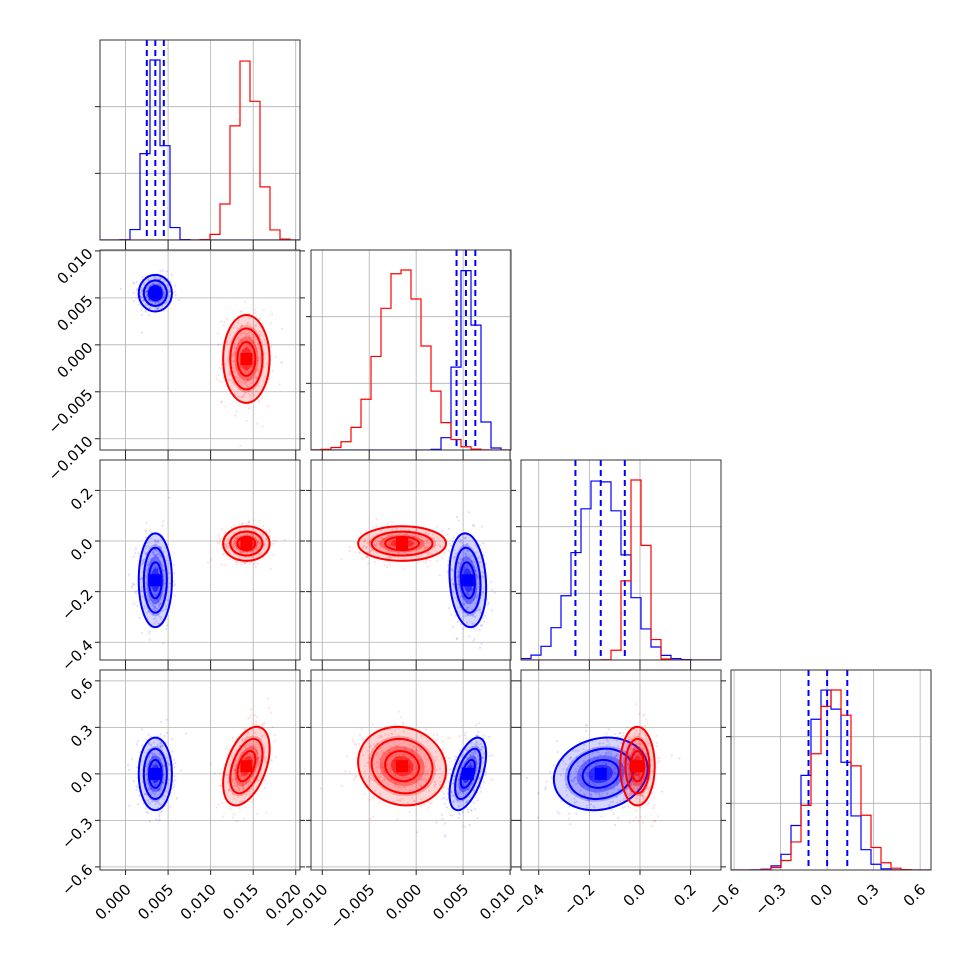 Image resolution: width=970 pixels, height=970 pixels. What do you see at coordinates (77, 833) in the screenshot?
I see `ytick-label-3-1: −0.3` at bounding box center [77, 833].